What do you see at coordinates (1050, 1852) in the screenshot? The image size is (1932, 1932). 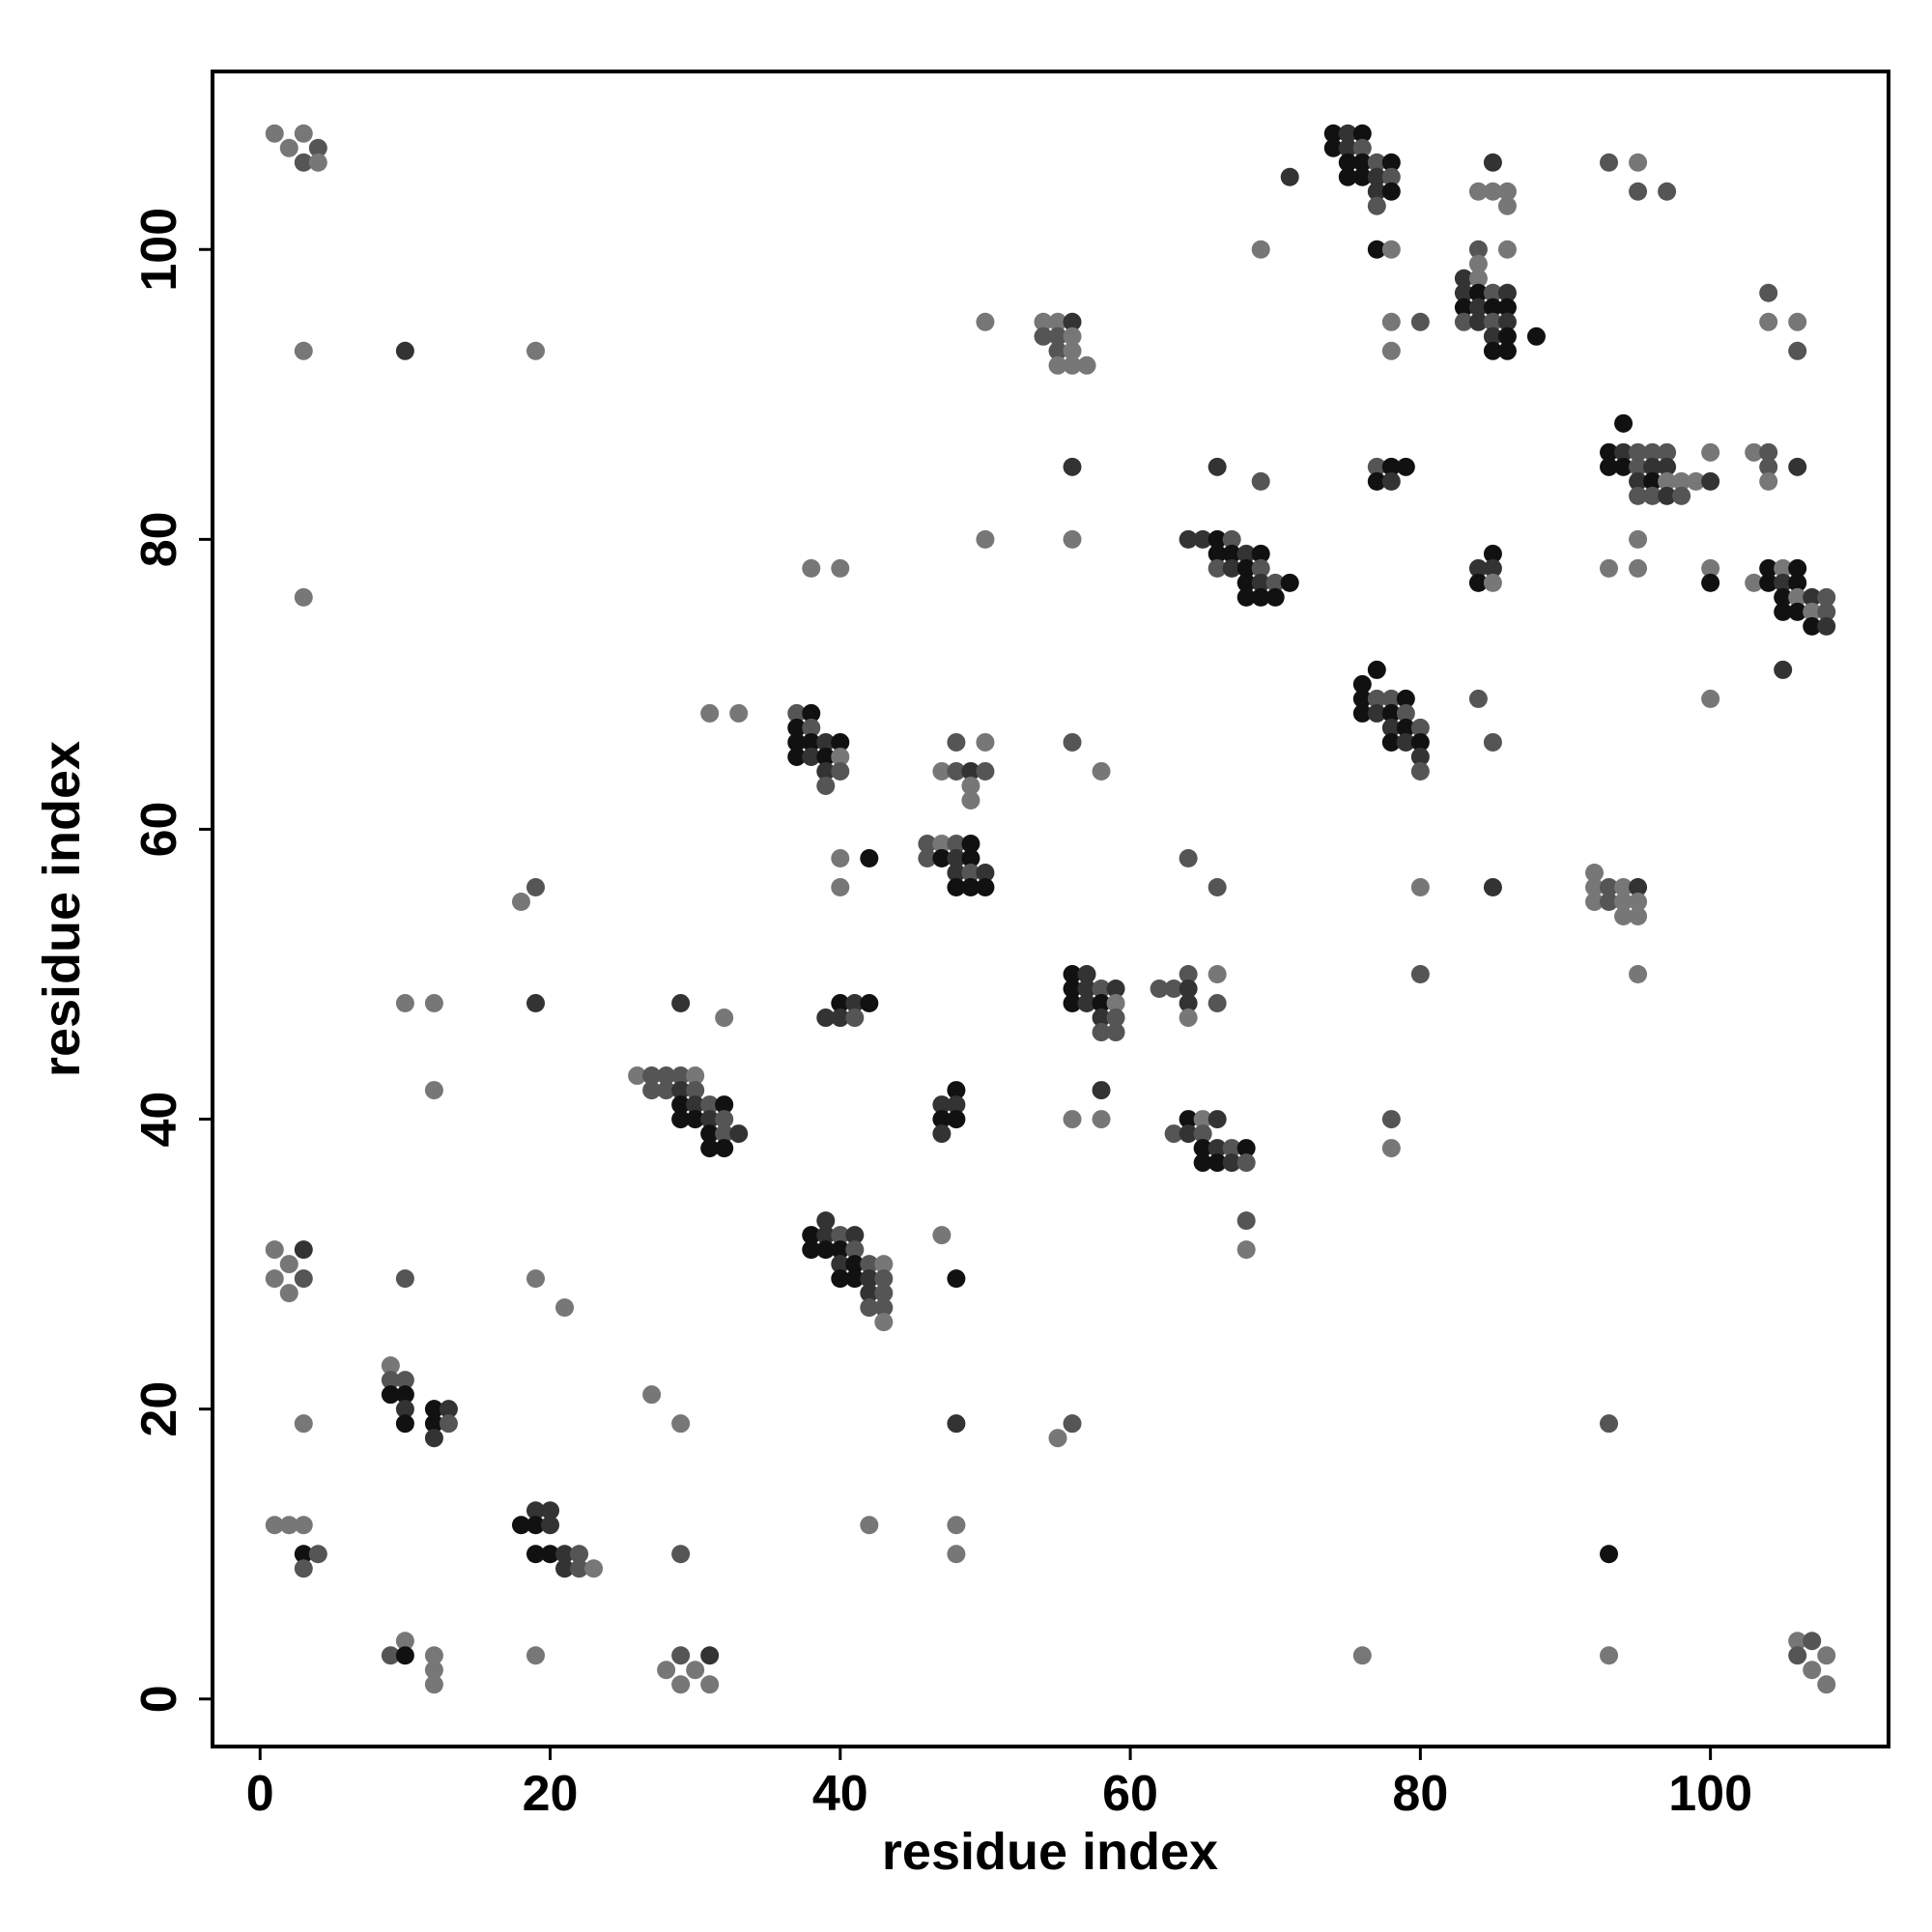 I see `x-axis-title: residue index` at bounding box center [1050, 1852].